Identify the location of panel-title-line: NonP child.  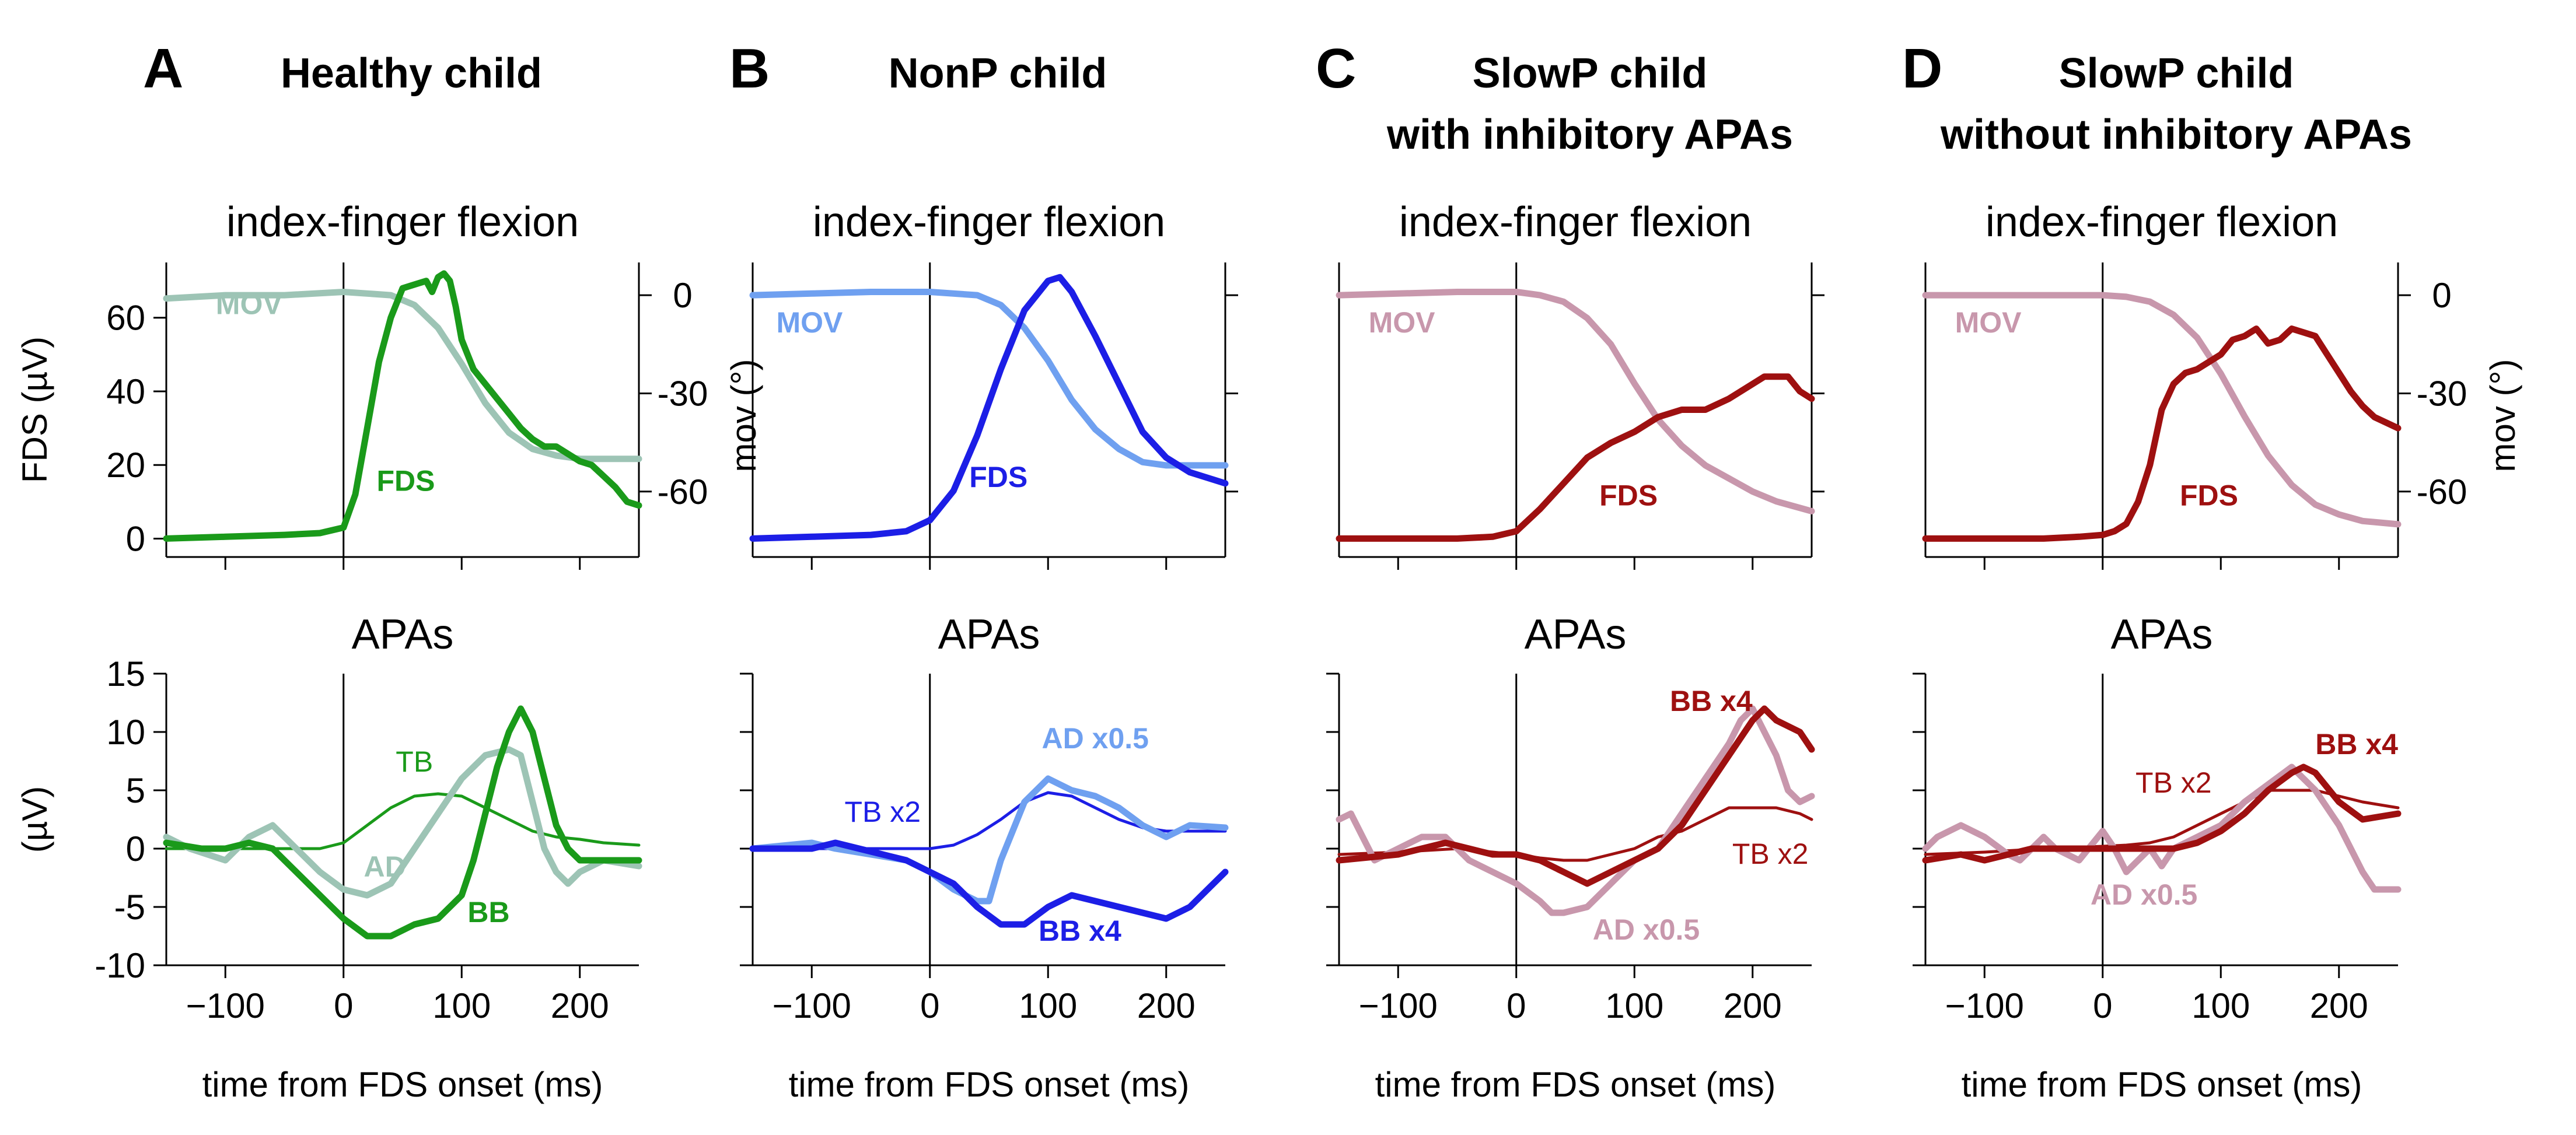
(998, 73).